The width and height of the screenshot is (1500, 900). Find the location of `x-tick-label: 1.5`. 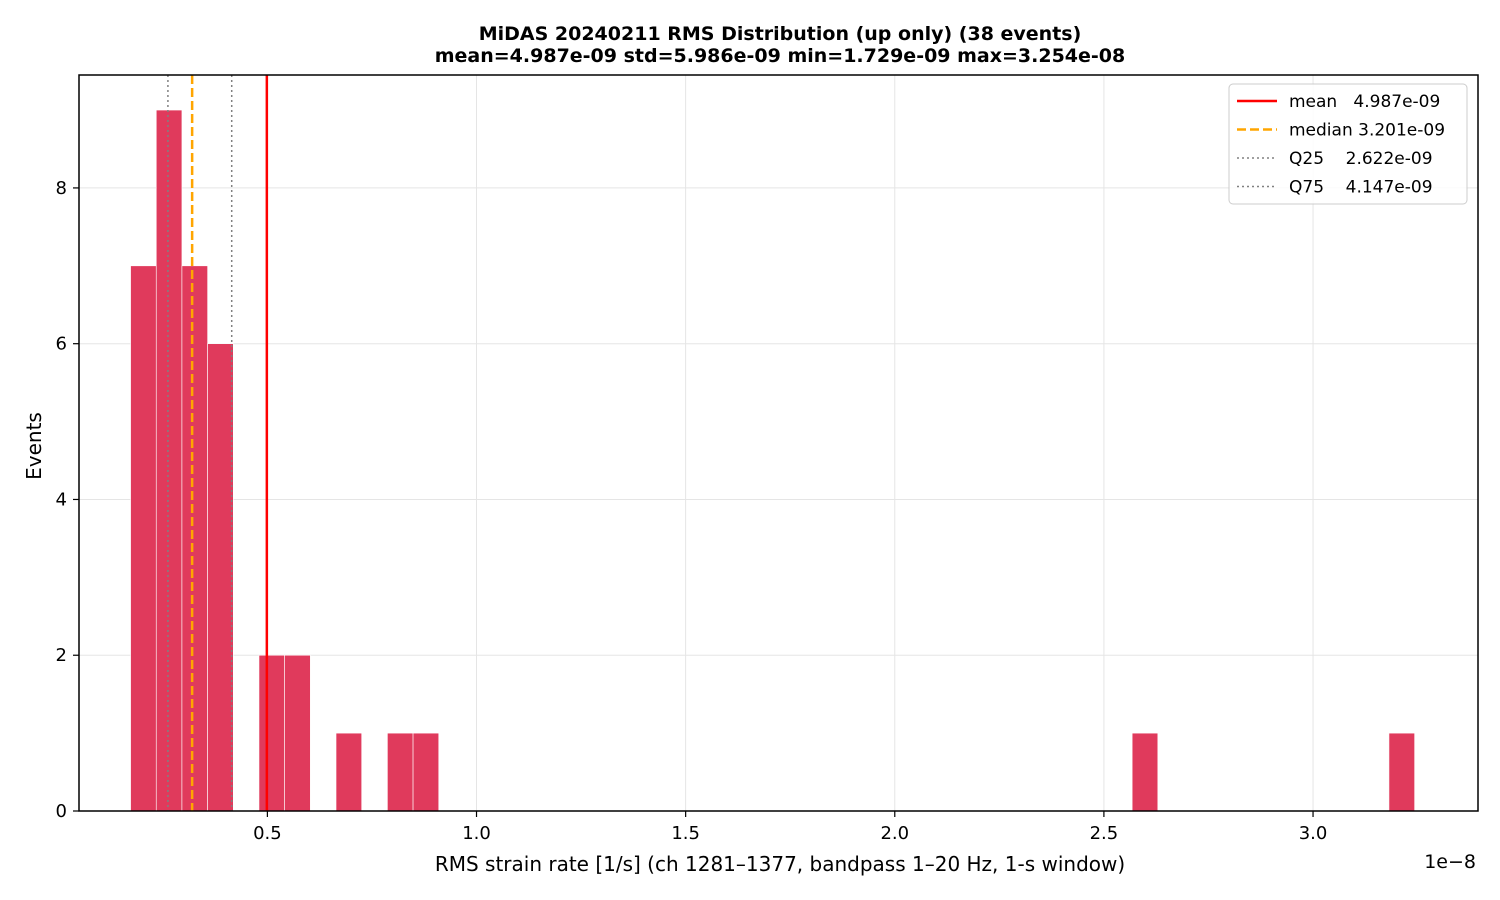

x-tick-label: 1.5 is located at coordinates (685, 833).